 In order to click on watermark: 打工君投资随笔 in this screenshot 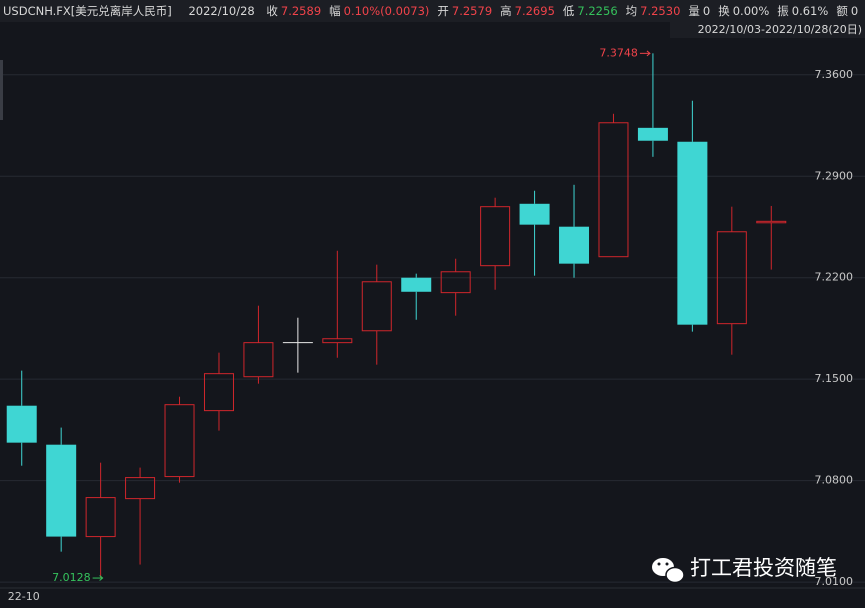, I will do `click(763, 568)`.